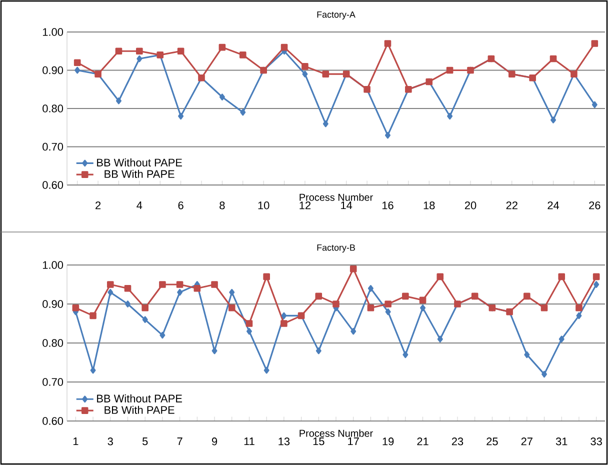  What do you see at coordinates (264, 206) in the screenshot?
I see `x-tick-label: 10` at bounding box center [264, 206].